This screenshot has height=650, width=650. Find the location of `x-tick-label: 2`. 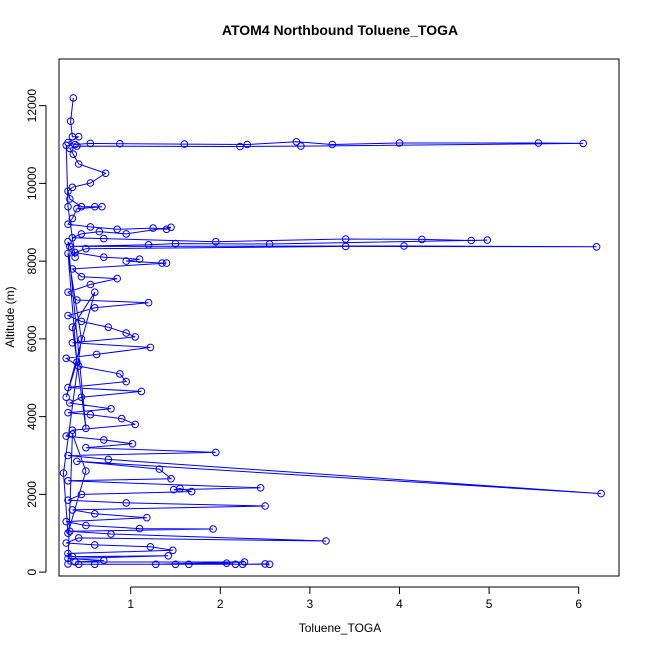

x-tick-label: 2 is located at coordinates (220, 604).